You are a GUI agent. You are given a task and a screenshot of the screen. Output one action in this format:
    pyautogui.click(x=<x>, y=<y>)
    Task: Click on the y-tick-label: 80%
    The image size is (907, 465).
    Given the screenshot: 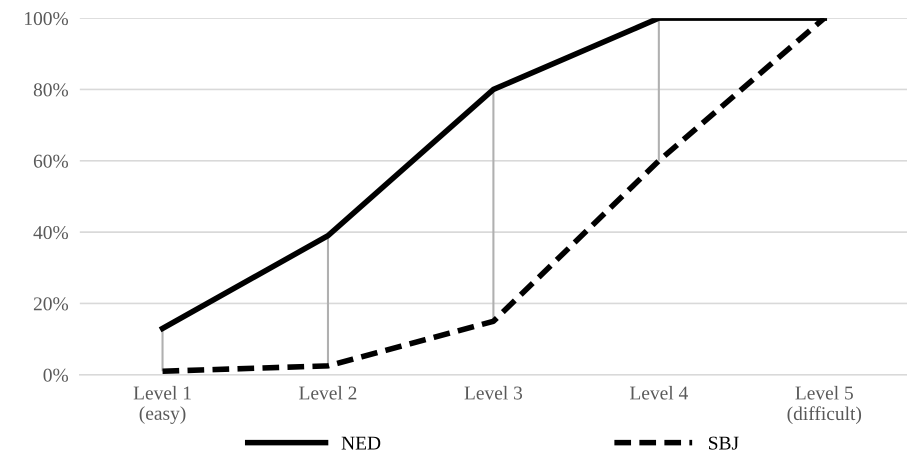 What is the action you would take?
    pyautogui.click(x=51, y=89)
    